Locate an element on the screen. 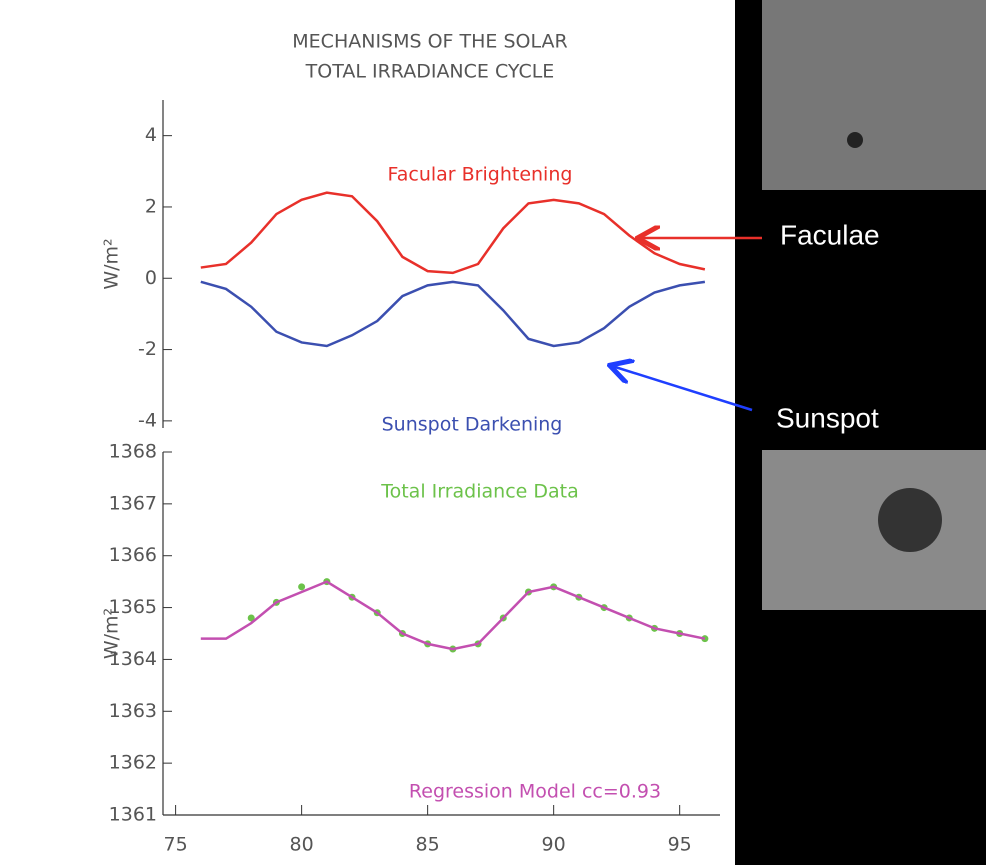 The image size is (986, 865). x-tick-label: 75 is located at coordinates (176, 845).